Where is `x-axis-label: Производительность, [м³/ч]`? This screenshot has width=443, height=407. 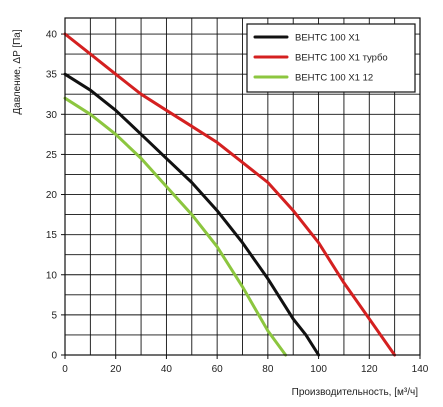
x-axis-label: Производительность, [м³/ч] is located at coordinates (355, 392).